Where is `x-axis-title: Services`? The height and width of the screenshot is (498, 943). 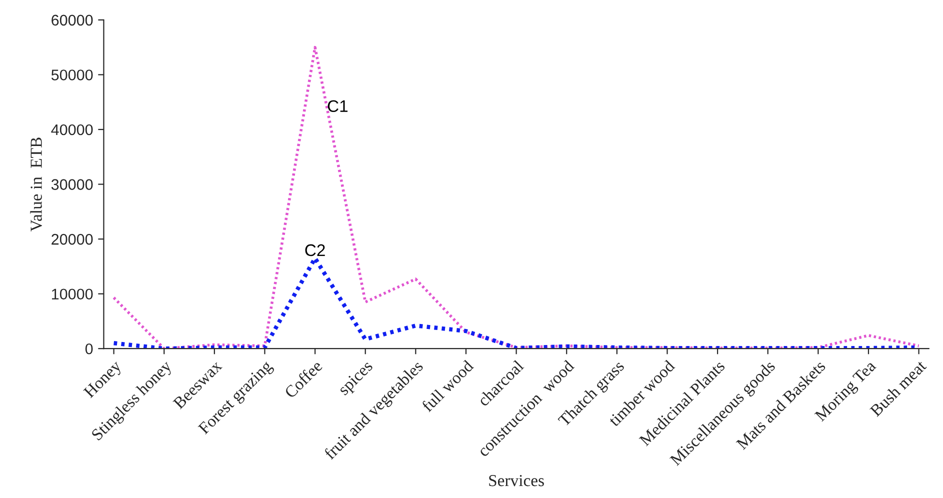
x-axis-title: Services is located at coordinates (516, 480).